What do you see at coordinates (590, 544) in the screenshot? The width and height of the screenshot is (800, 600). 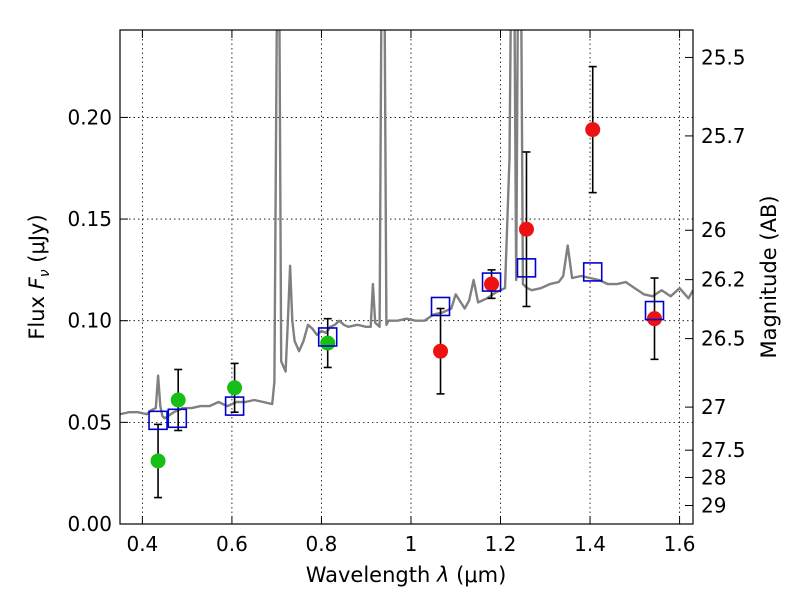 I see `x-tick-label: 1.4` at bounding box center [590, 544].